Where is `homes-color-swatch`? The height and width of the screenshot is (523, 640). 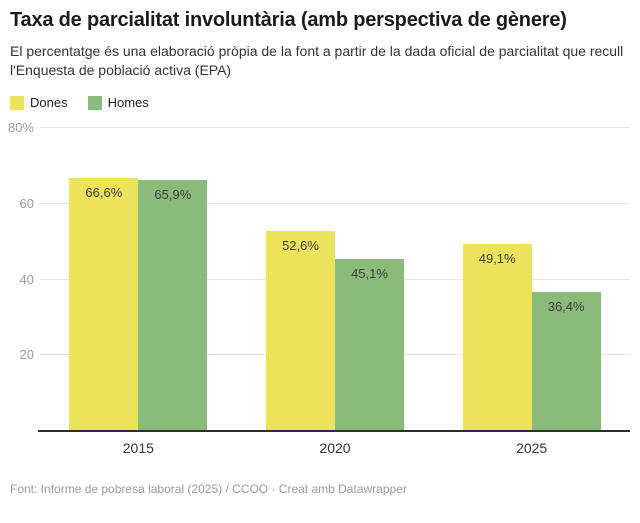
homes-color-swatch is located at coordinates (94, 102).